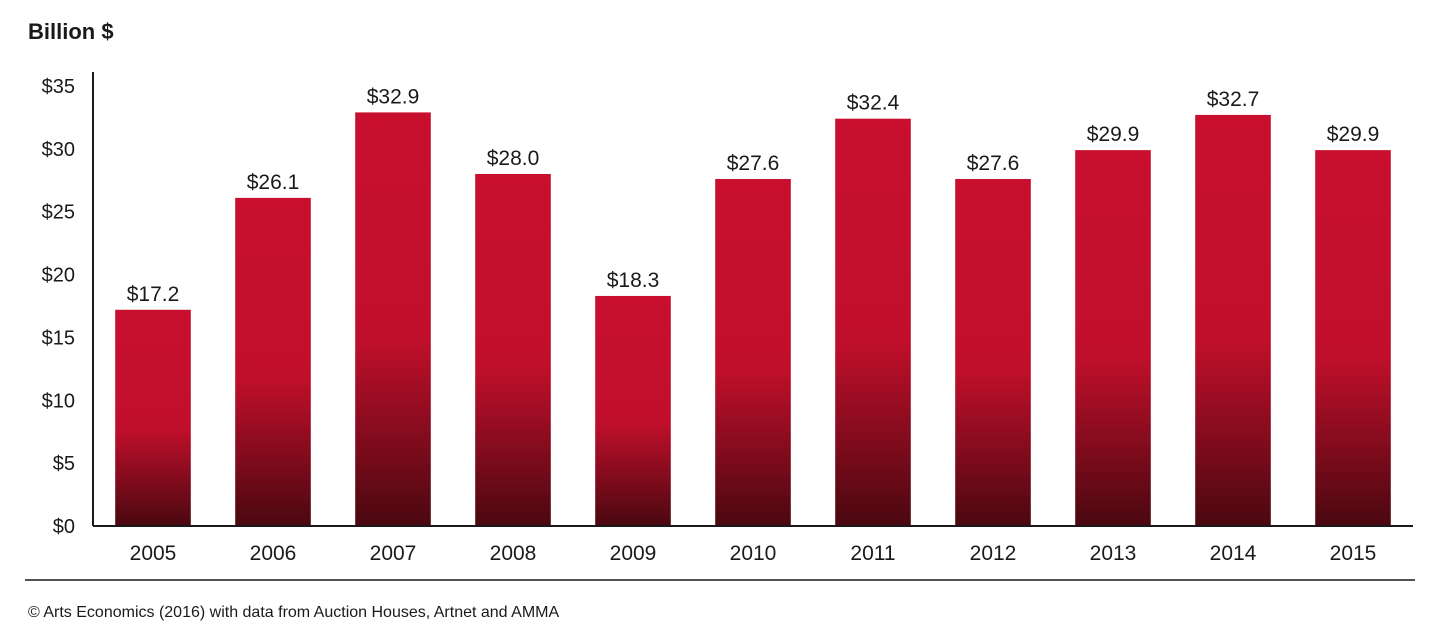 Image resolution: width=1440 pixels, height=631 pixels. What do you see at coordinates (393, 96) in the screenshot?
I see `data-label: $32.9` at bounding box center [393, 96].